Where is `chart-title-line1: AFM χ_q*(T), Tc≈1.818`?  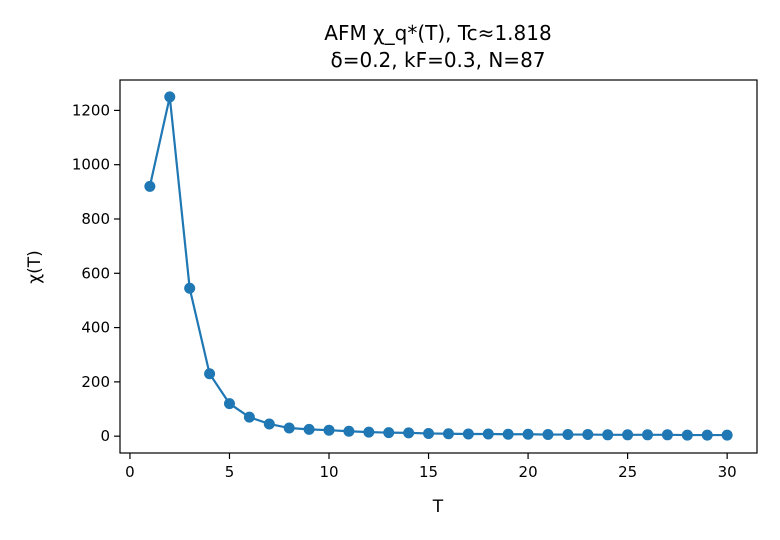 chart-title-line1: AFM χ_q*(T), Tc≈1.818 is located at coordinates (437, 33).